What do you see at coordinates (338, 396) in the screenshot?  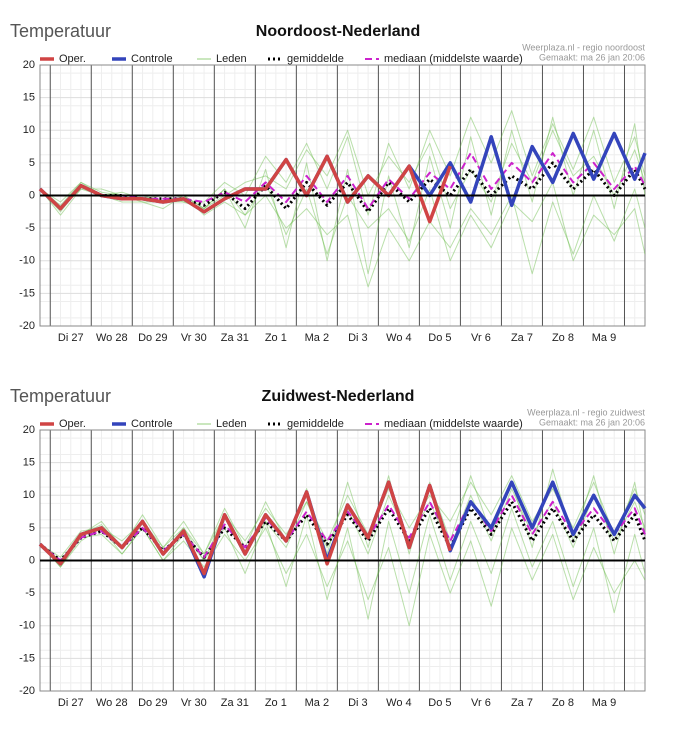 I see `chart-title: Zuidwest-Nederland` at bounding box center [338, 396].